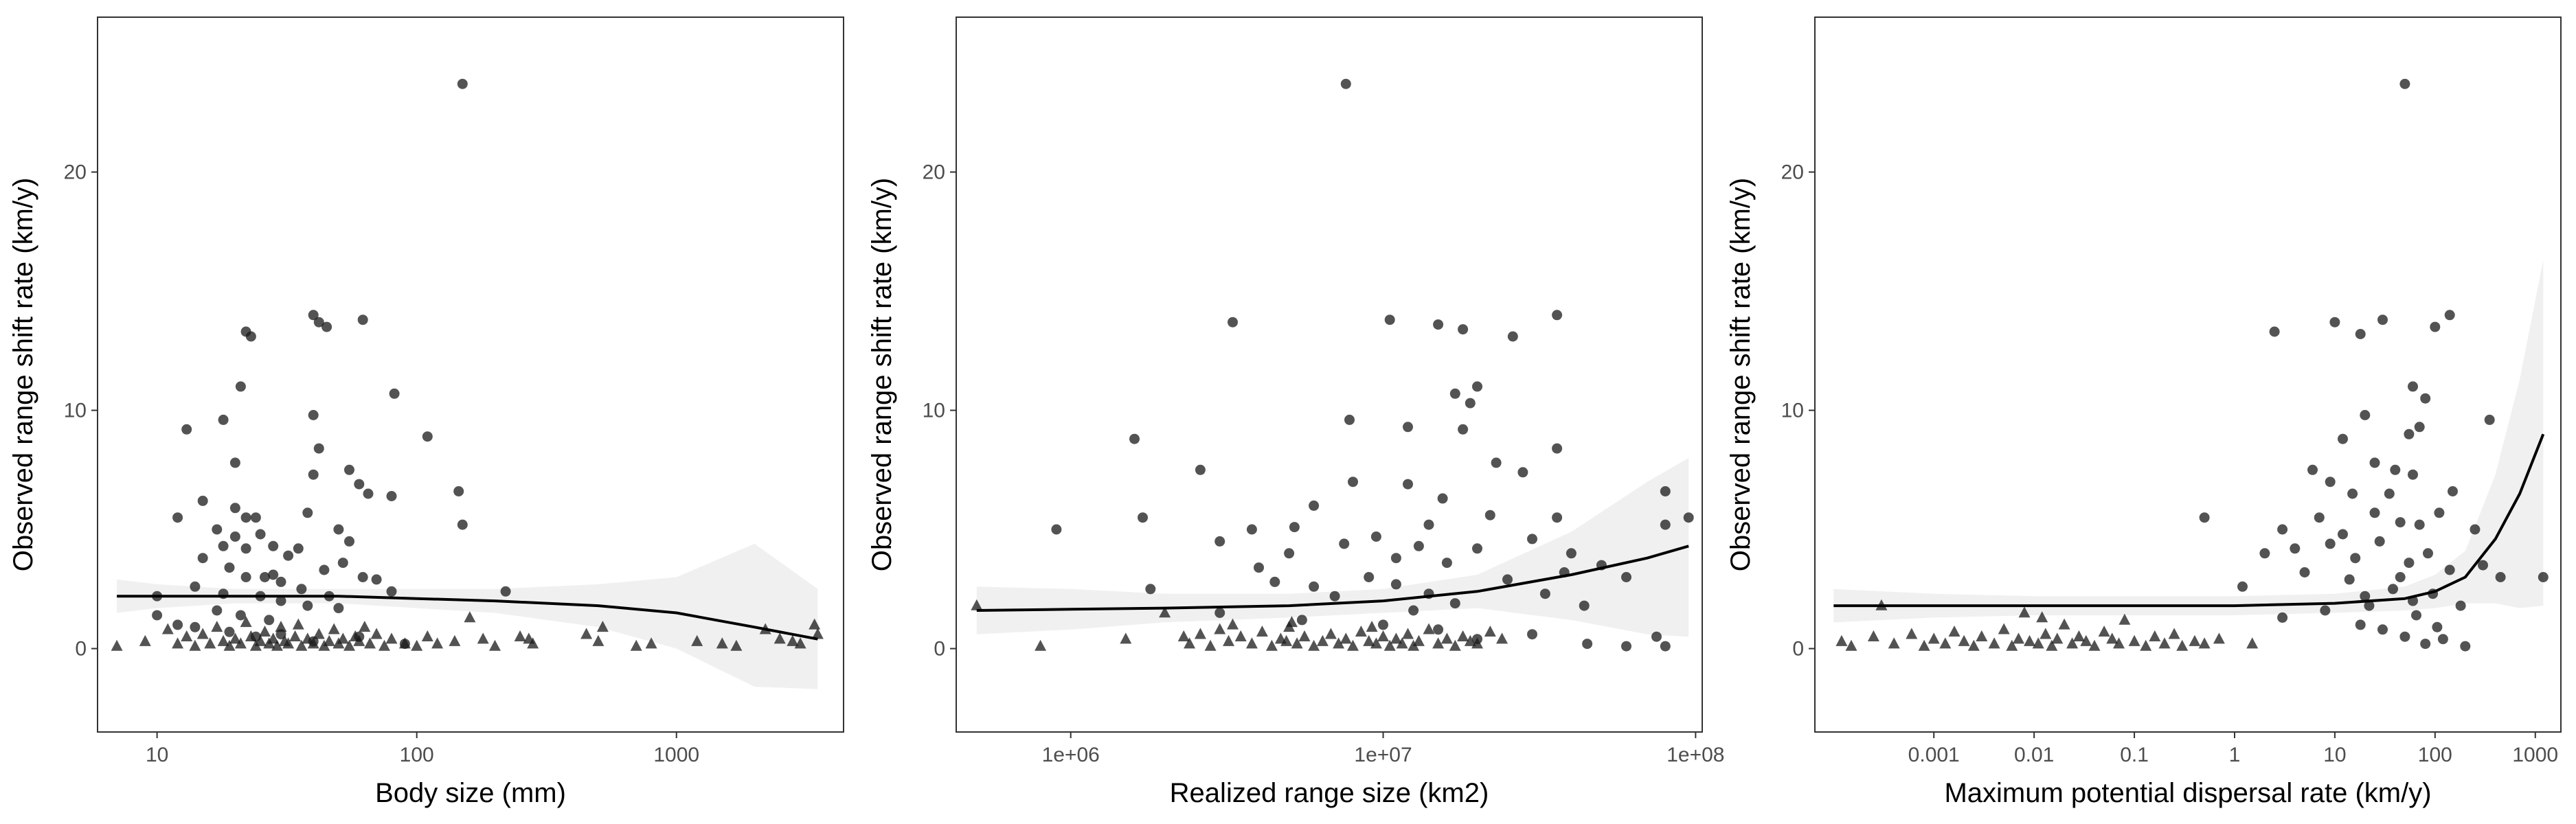 The width and height of the screenshot is (2576, 824). I want to click on x-tick-label: 100, so click(2435, 755).